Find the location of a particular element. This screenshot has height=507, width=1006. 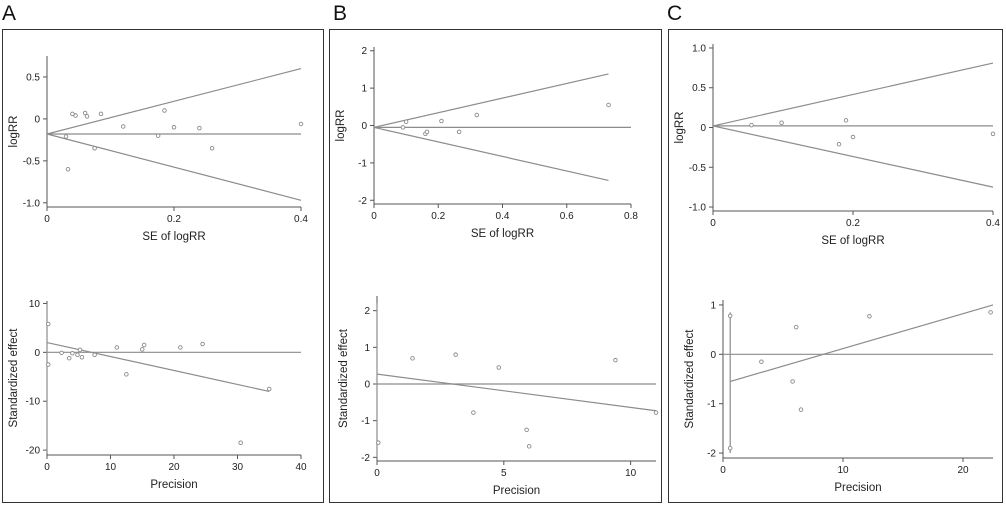

x-tick-label: 0.6 is located at coordinates (567, 216).